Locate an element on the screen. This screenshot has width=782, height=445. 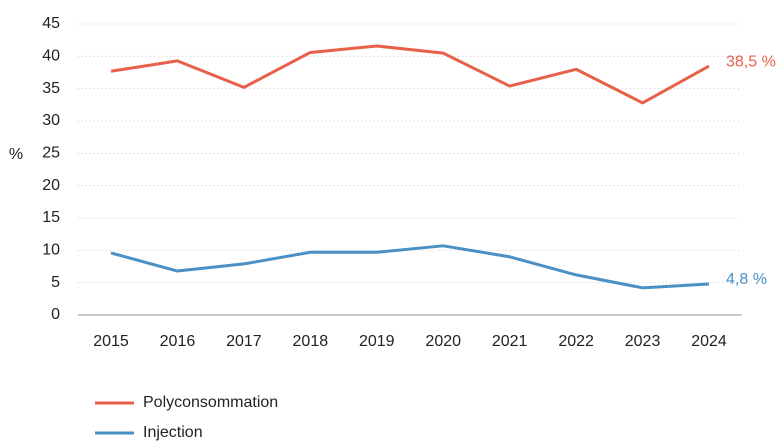
value-label: 4,8 % is located at coordinates (746, 279).